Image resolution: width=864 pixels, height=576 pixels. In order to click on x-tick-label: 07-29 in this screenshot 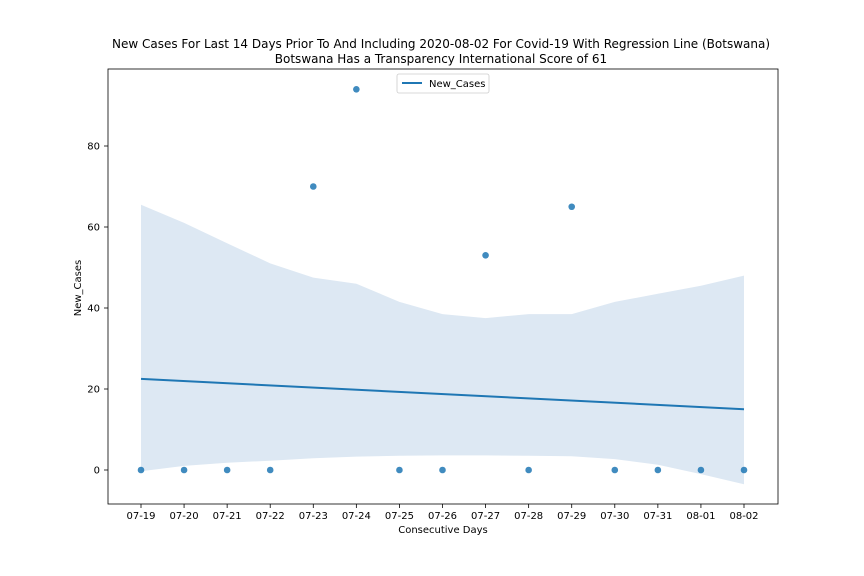, I will do `click(571, 516)`.